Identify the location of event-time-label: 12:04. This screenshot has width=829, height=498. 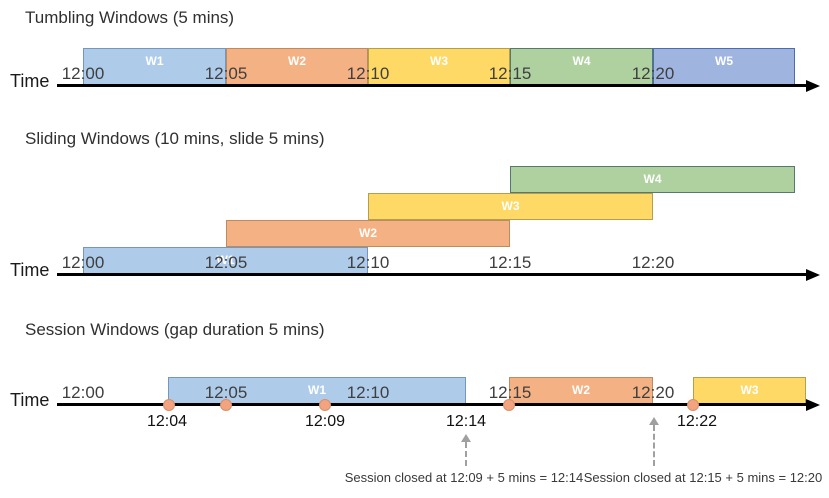
(167, 421).